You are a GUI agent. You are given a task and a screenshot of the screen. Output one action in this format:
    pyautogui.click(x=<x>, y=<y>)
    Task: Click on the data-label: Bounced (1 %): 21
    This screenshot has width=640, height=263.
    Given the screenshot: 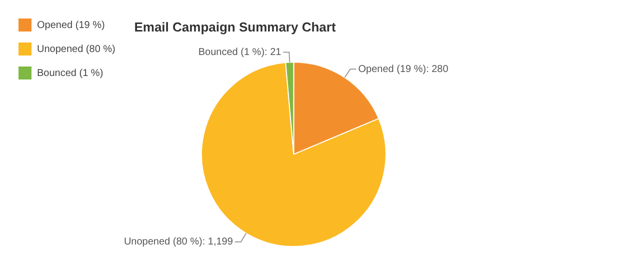 What is the action you would take?
    pyautogui.click(x=240, y=52)
    